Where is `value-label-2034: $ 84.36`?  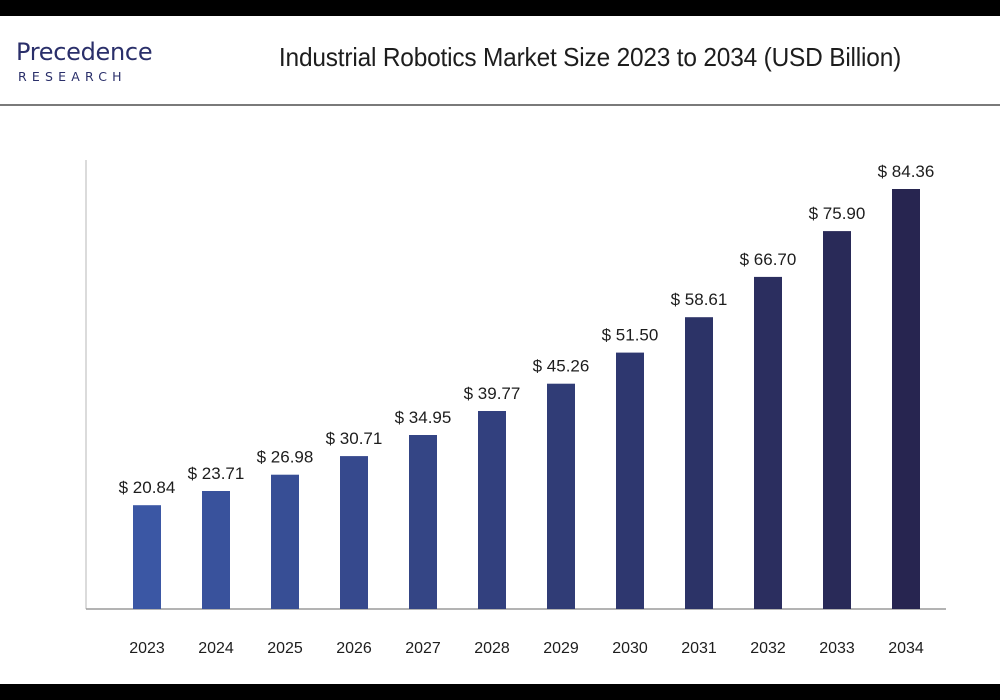 value-label-2034: $ 84.36 is located at coordinates (906, 171).